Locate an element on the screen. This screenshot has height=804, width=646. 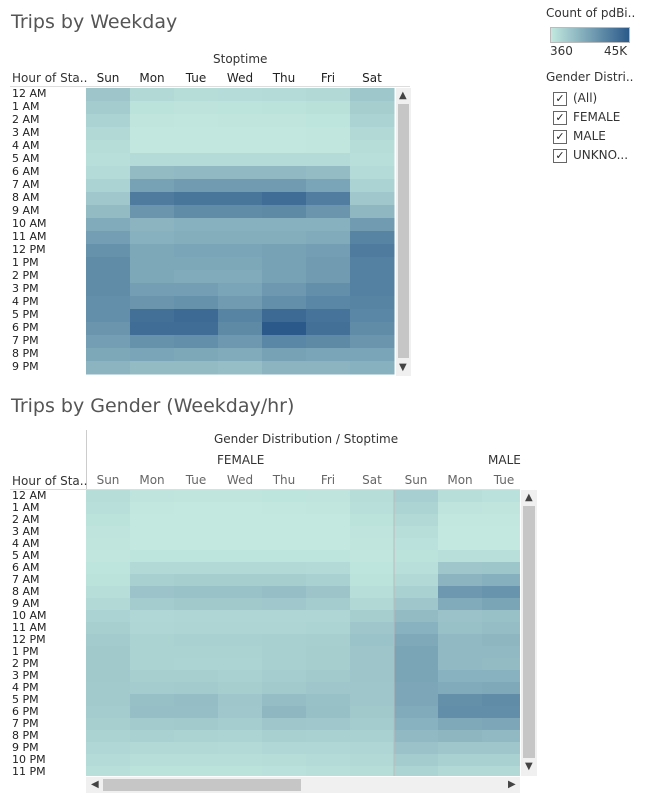
chart2-scroll-thumb is located at coordinates (529, 632).